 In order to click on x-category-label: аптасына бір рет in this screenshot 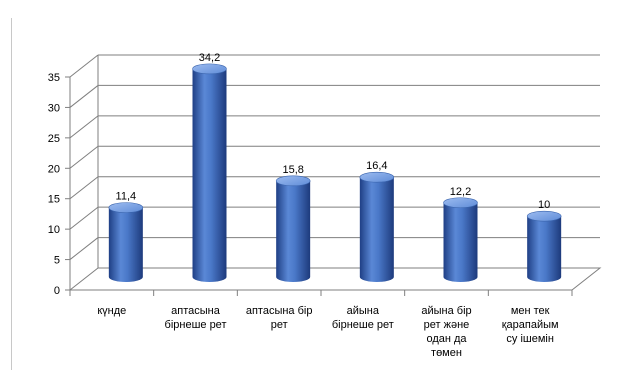, I will do `click(279, 318)`.